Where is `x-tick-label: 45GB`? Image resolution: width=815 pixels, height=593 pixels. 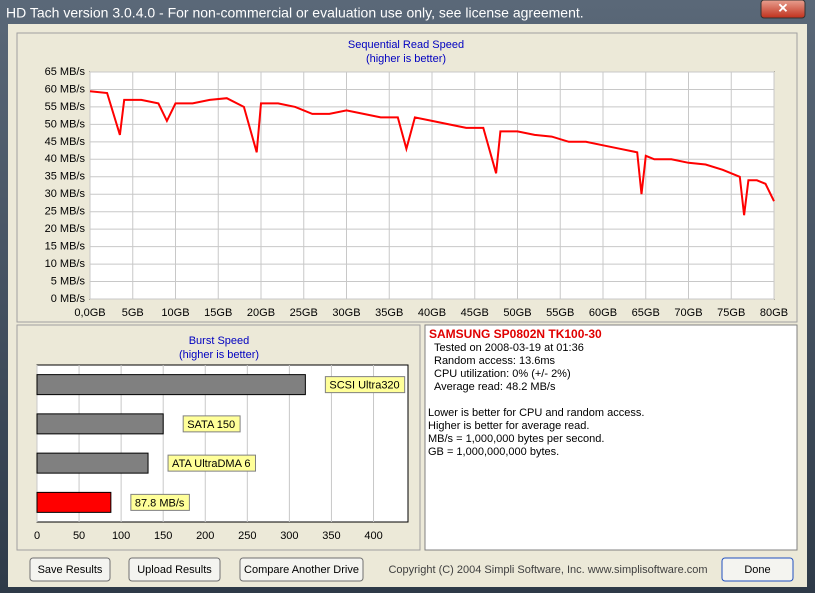 x-tick-label: 45GB is located at coordinates (475, 313).